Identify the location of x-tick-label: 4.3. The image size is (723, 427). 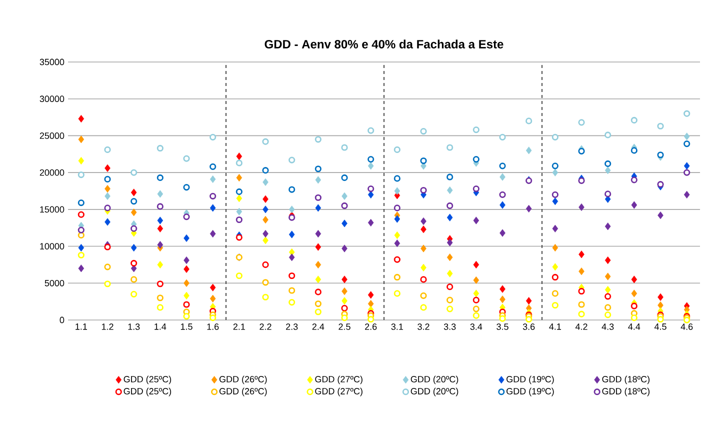
(608, 327).